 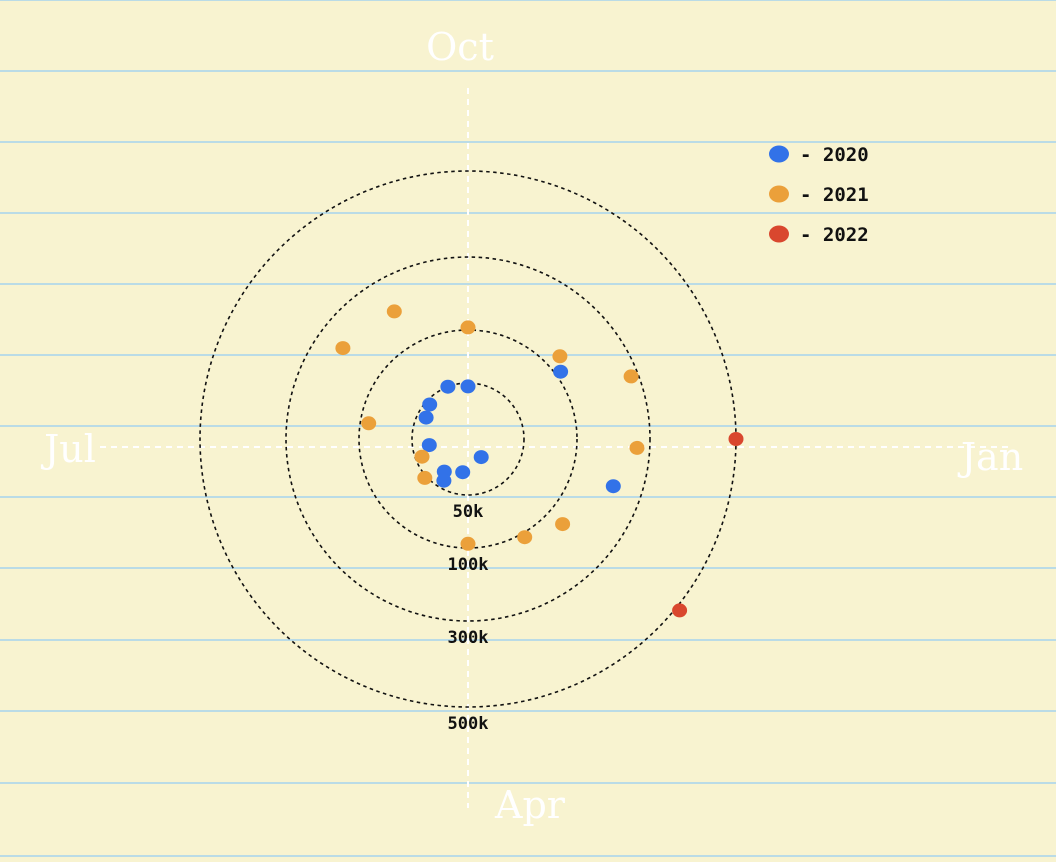 What do you see at coordinates (468, 638) in the screenshot?
I see `radial-tick-label: 300k` at bounding box center [468, 638].